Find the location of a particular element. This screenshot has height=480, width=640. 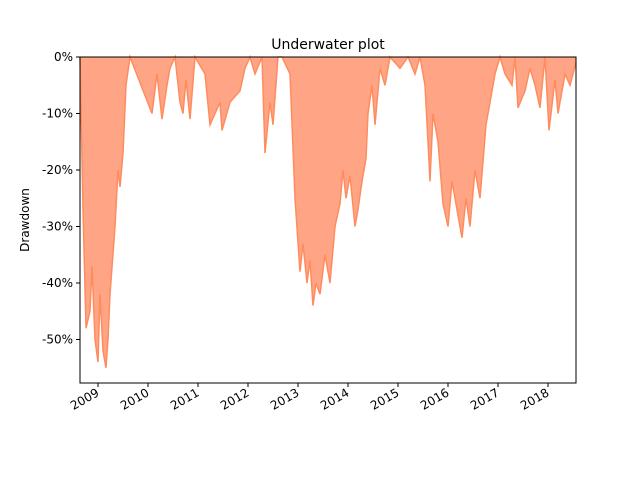

y-axis-label: Drawdown is located at coordinates (25, 220).